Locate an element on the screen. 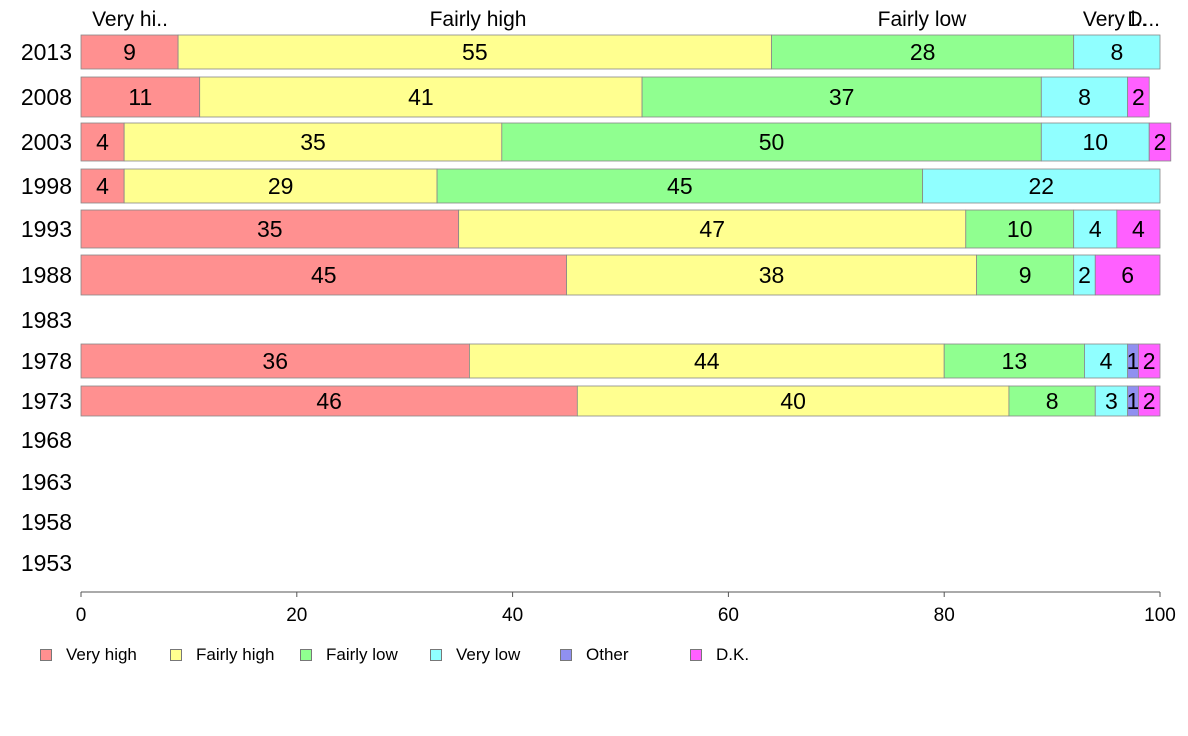 Image resolution: width=1188 pixels, height=736 pixels. top-label-fairly-high: Fairly high is located at coordinates (478, 19).